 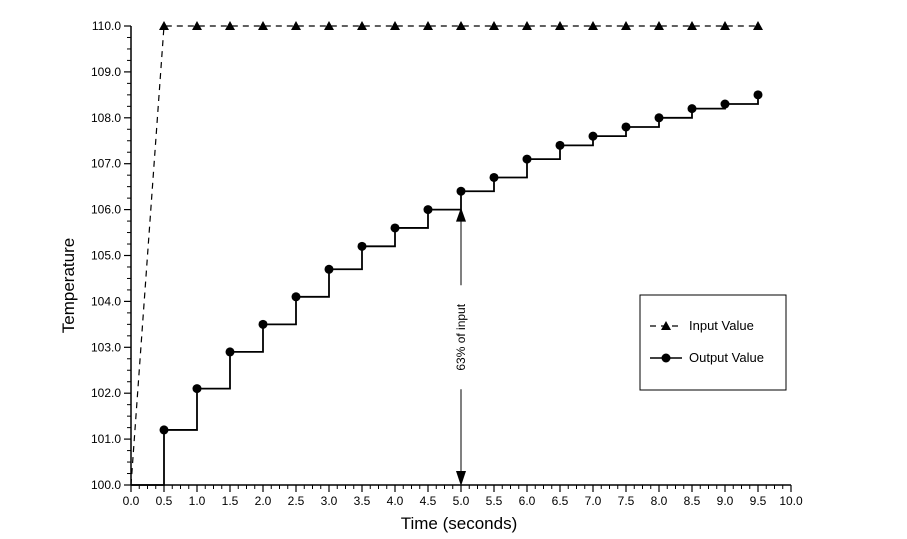 I want to click on x-tick-label: 8.5, so click(x=692, y=501).